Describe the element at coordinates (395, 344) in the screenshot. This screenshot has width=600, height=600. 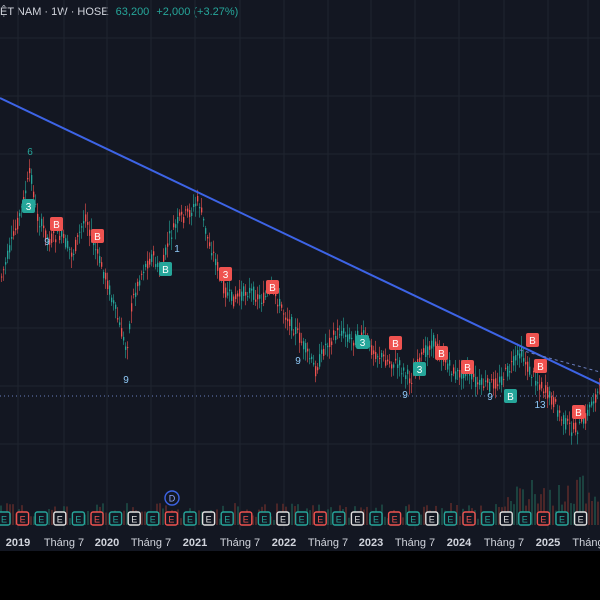
I see `signal-marker-label: B` at that location.